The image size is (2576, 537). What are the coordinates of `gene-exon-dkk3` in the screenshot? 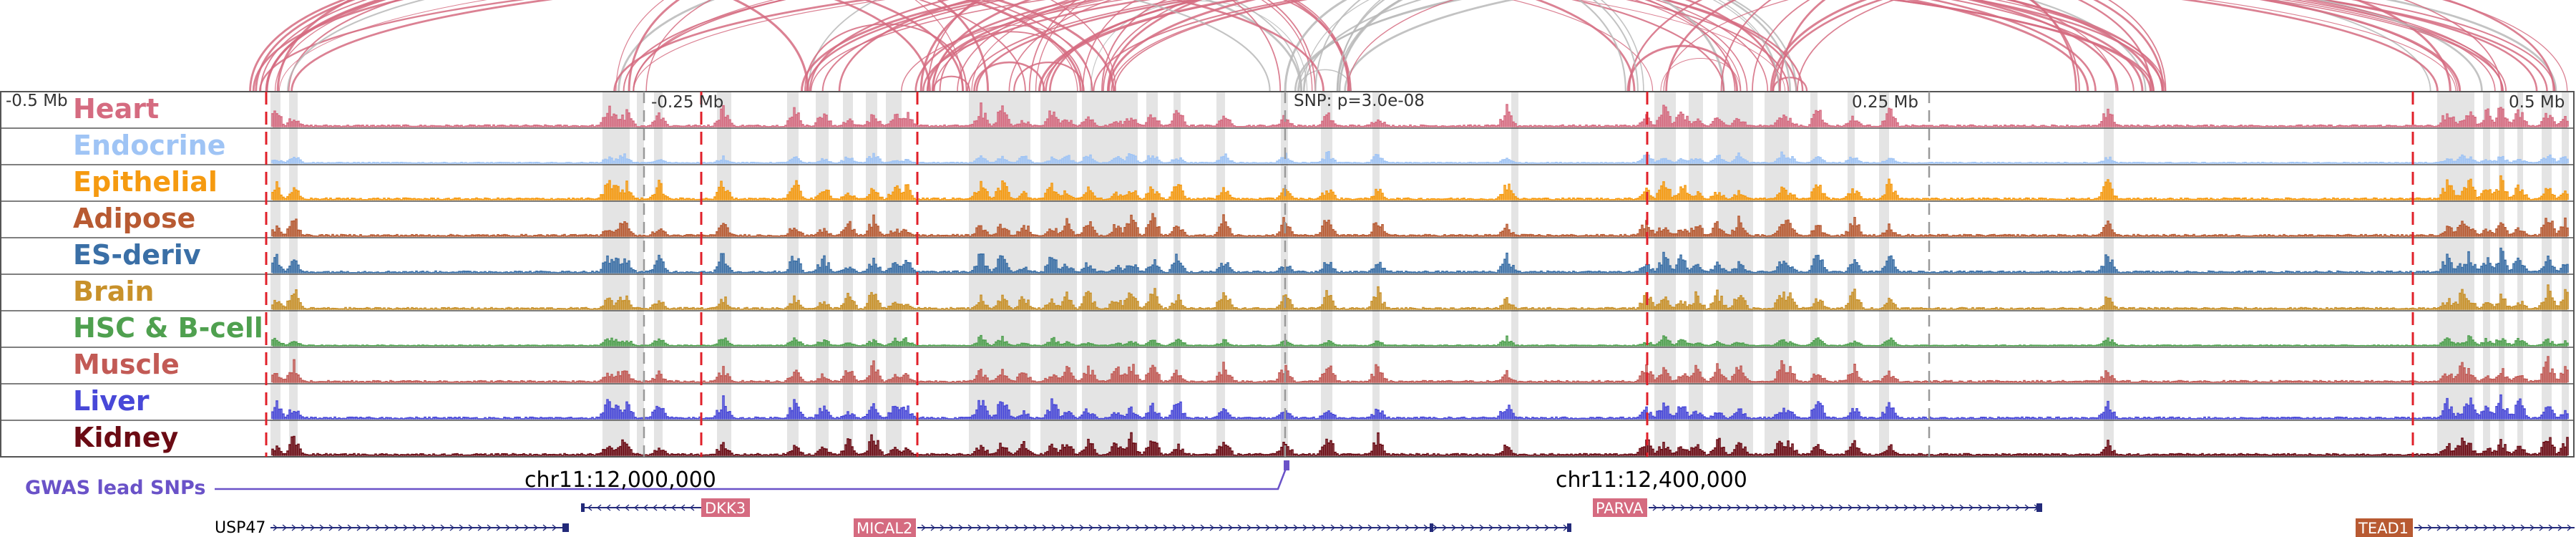 It's located at (583, 507).